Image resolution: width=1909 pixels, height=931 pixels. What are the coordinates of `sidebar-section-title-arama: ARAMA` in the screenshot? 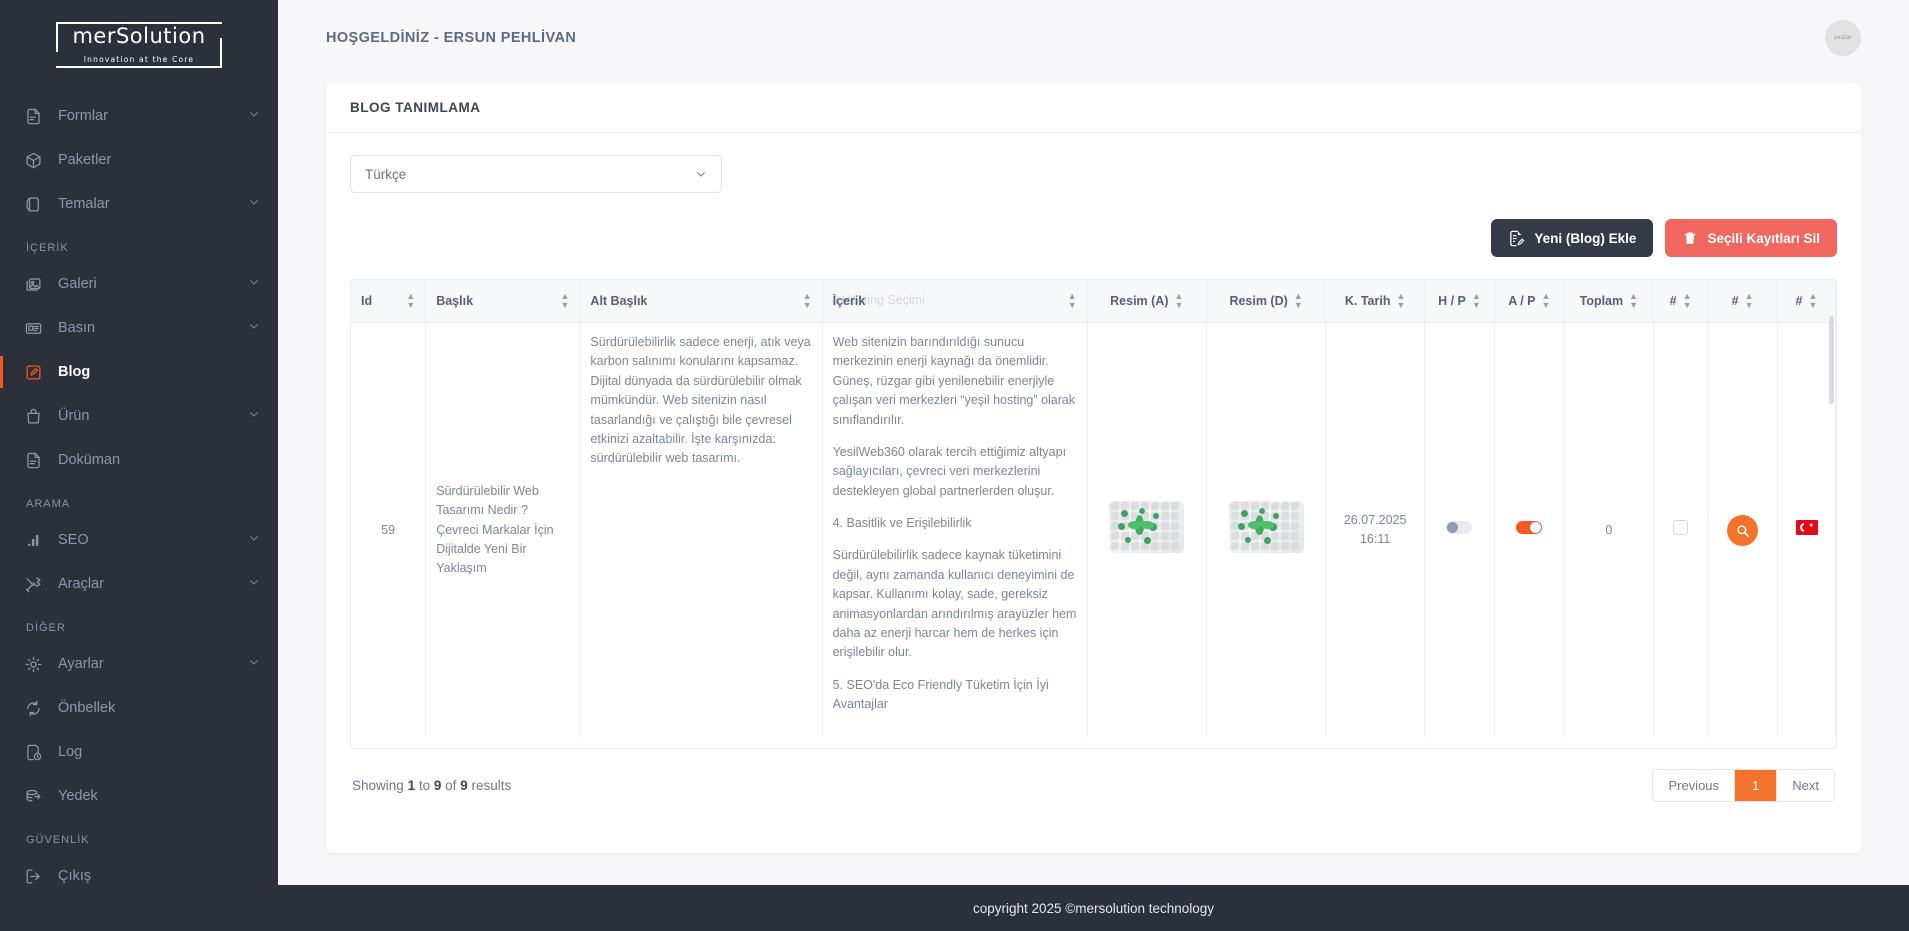 It's located at (48, 504).